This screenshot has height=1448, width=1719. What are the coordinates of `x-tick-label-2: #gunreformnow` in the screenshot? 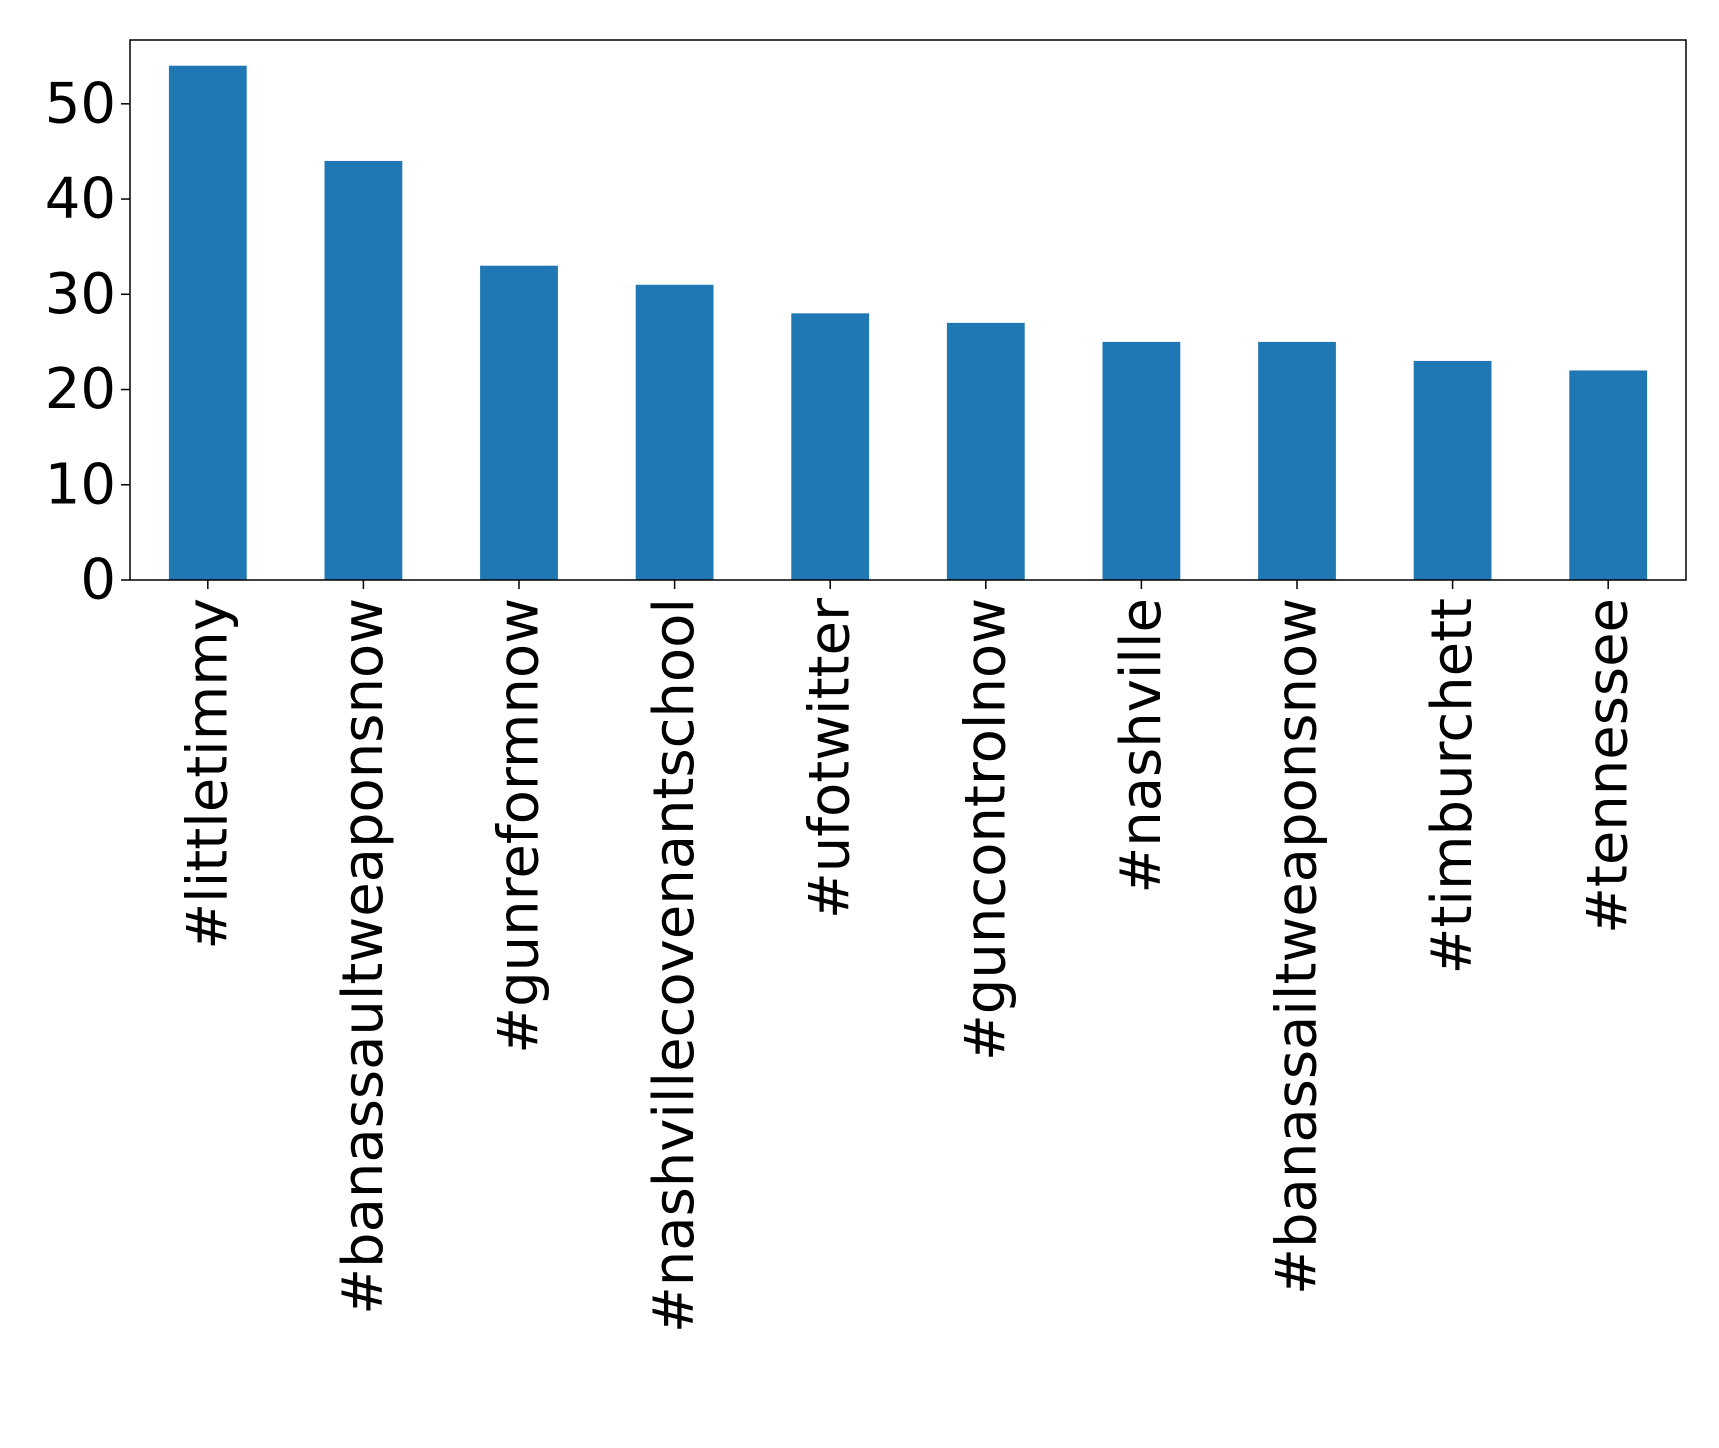 It's located at (519, 826).